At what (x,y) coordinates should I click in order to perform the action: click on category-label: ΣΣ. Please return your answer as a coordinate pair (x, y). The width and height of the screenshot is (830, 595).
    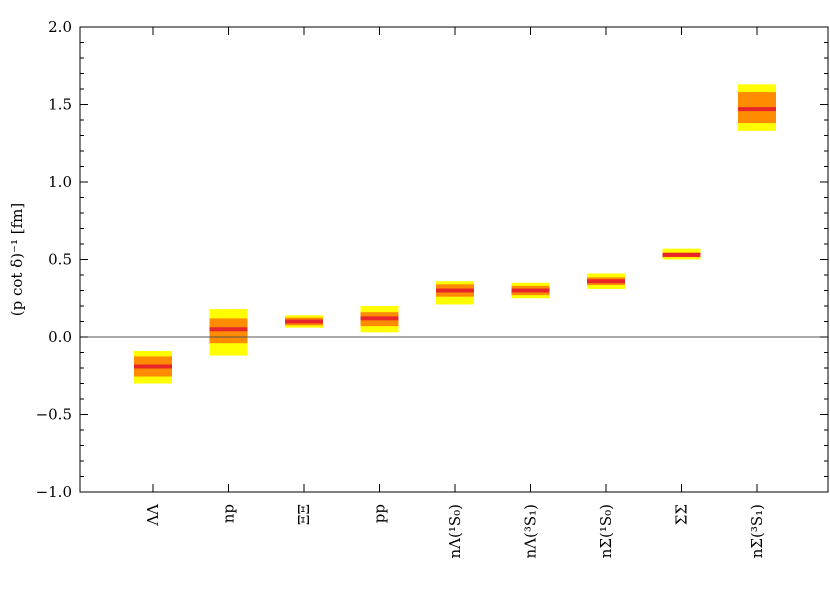
    Looking at the image, I should click on (682, 514).